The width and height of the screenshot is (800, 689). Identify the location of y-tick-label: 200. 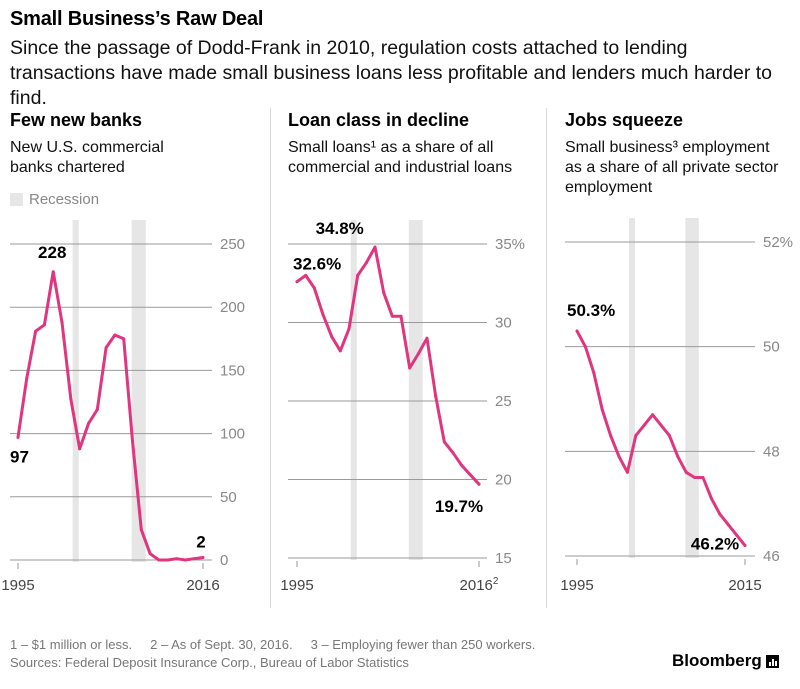
(232, 307).